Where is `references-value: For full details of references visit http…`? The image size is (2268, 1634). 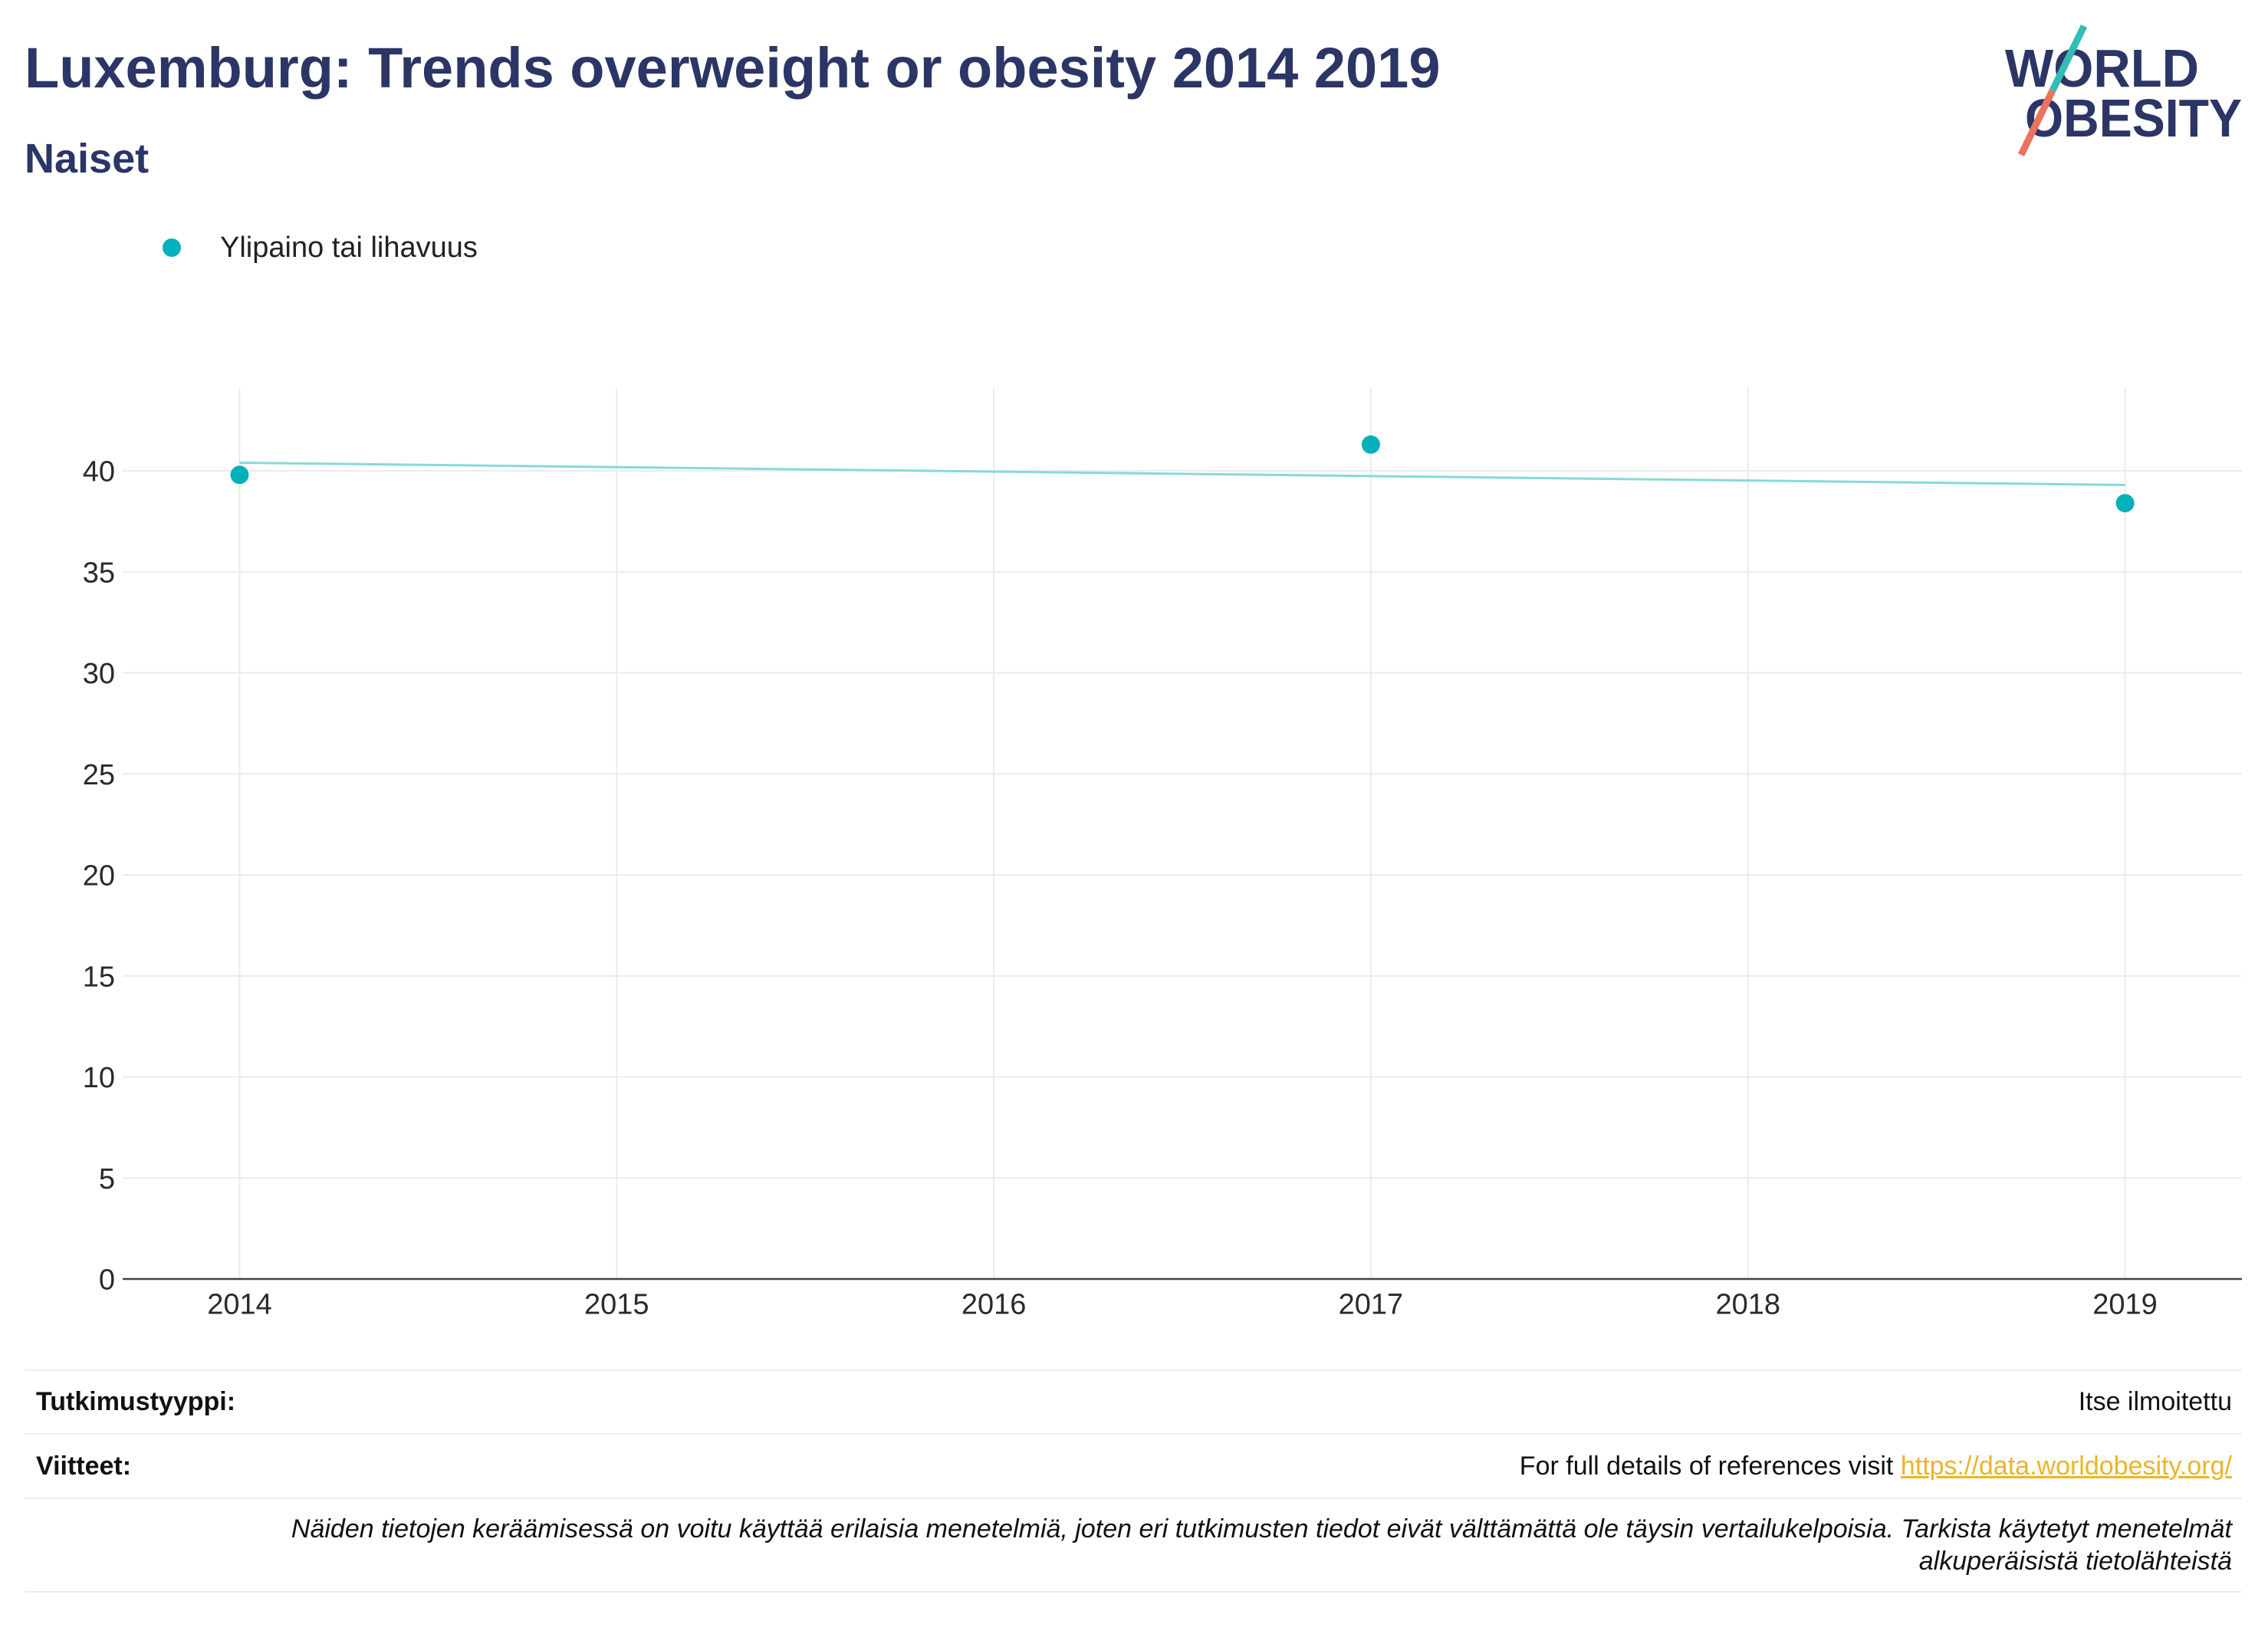 references-value: For full details of references visit http… is located at coordinates (1876, 1467).